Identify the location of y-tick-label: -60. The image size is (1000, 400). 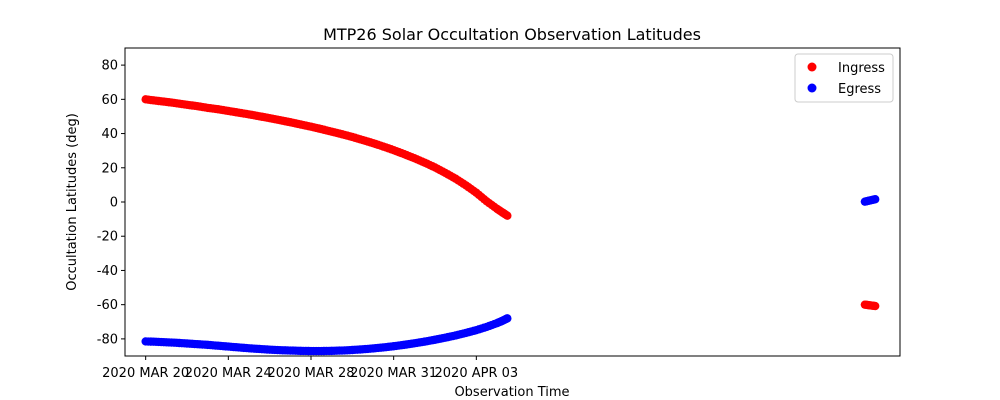
(107, 305).